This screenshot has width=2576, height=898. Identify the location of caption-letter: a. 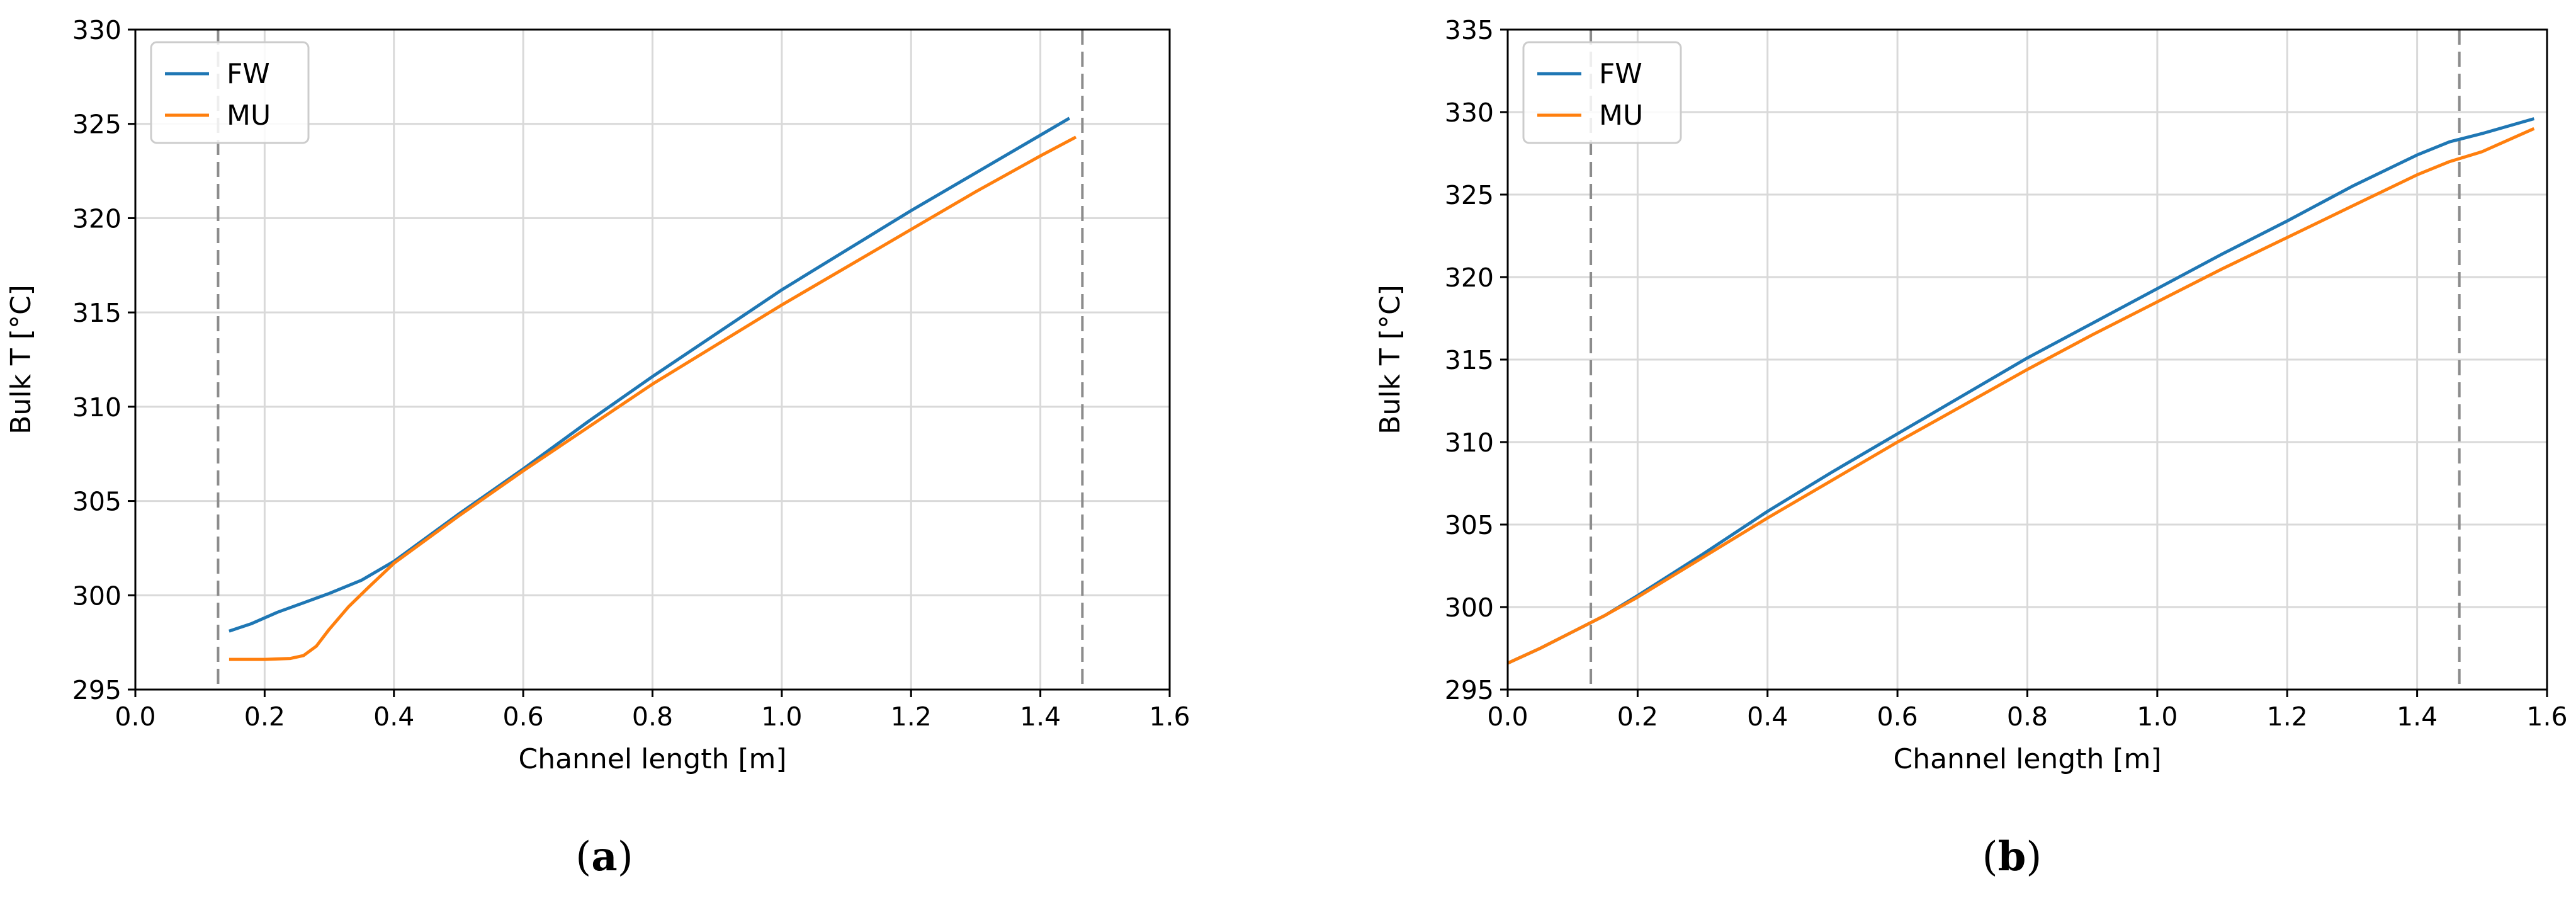
(604, 856).